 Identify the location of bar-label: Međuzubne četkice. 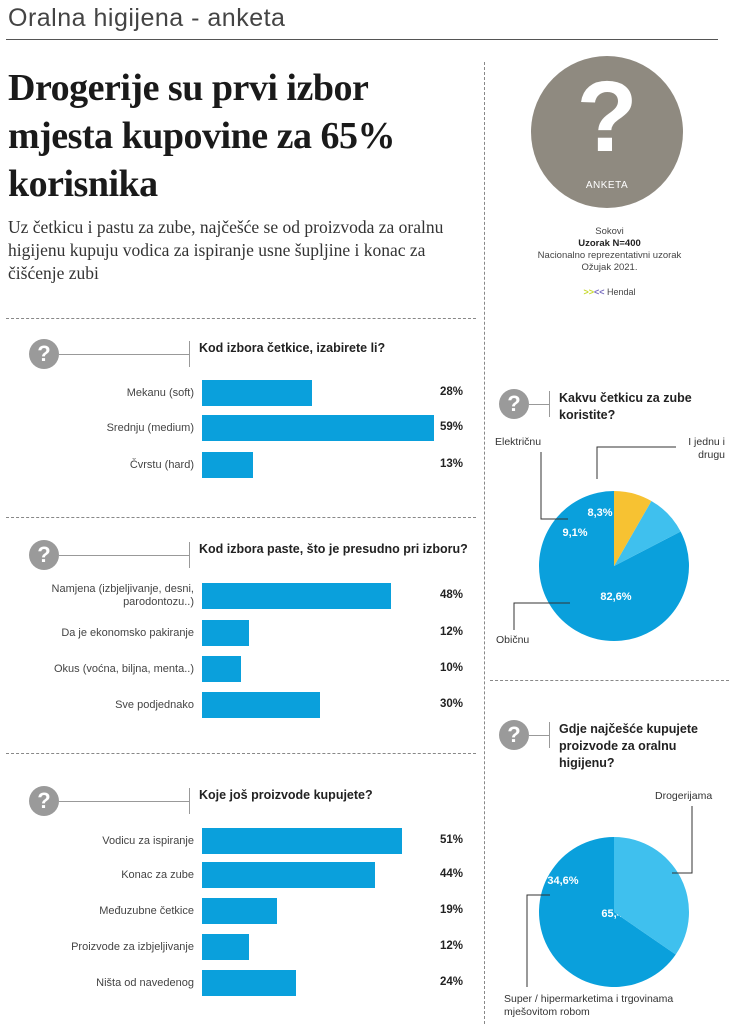
(146, 911).